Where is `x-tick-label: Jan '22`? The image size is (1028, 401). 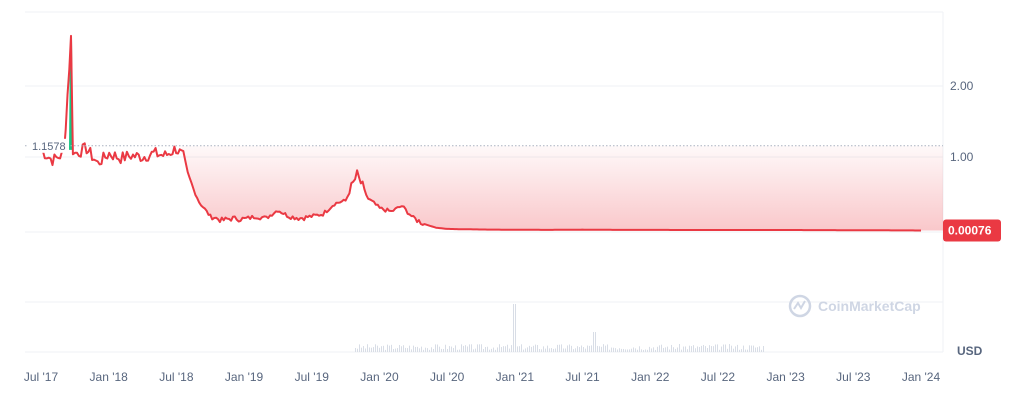
x-tick-label: Jan '22 is located at coordinates (650, 377).